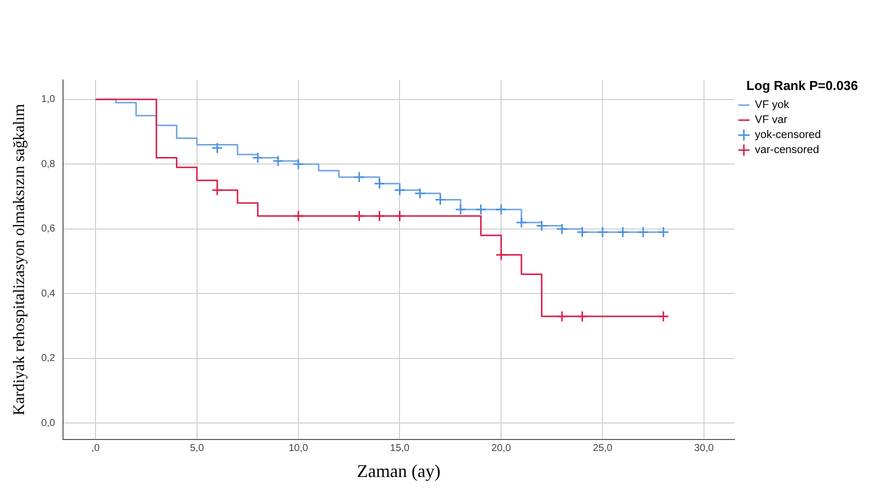  I want to click on y-tick-label: 0,6, so click(48, 229).